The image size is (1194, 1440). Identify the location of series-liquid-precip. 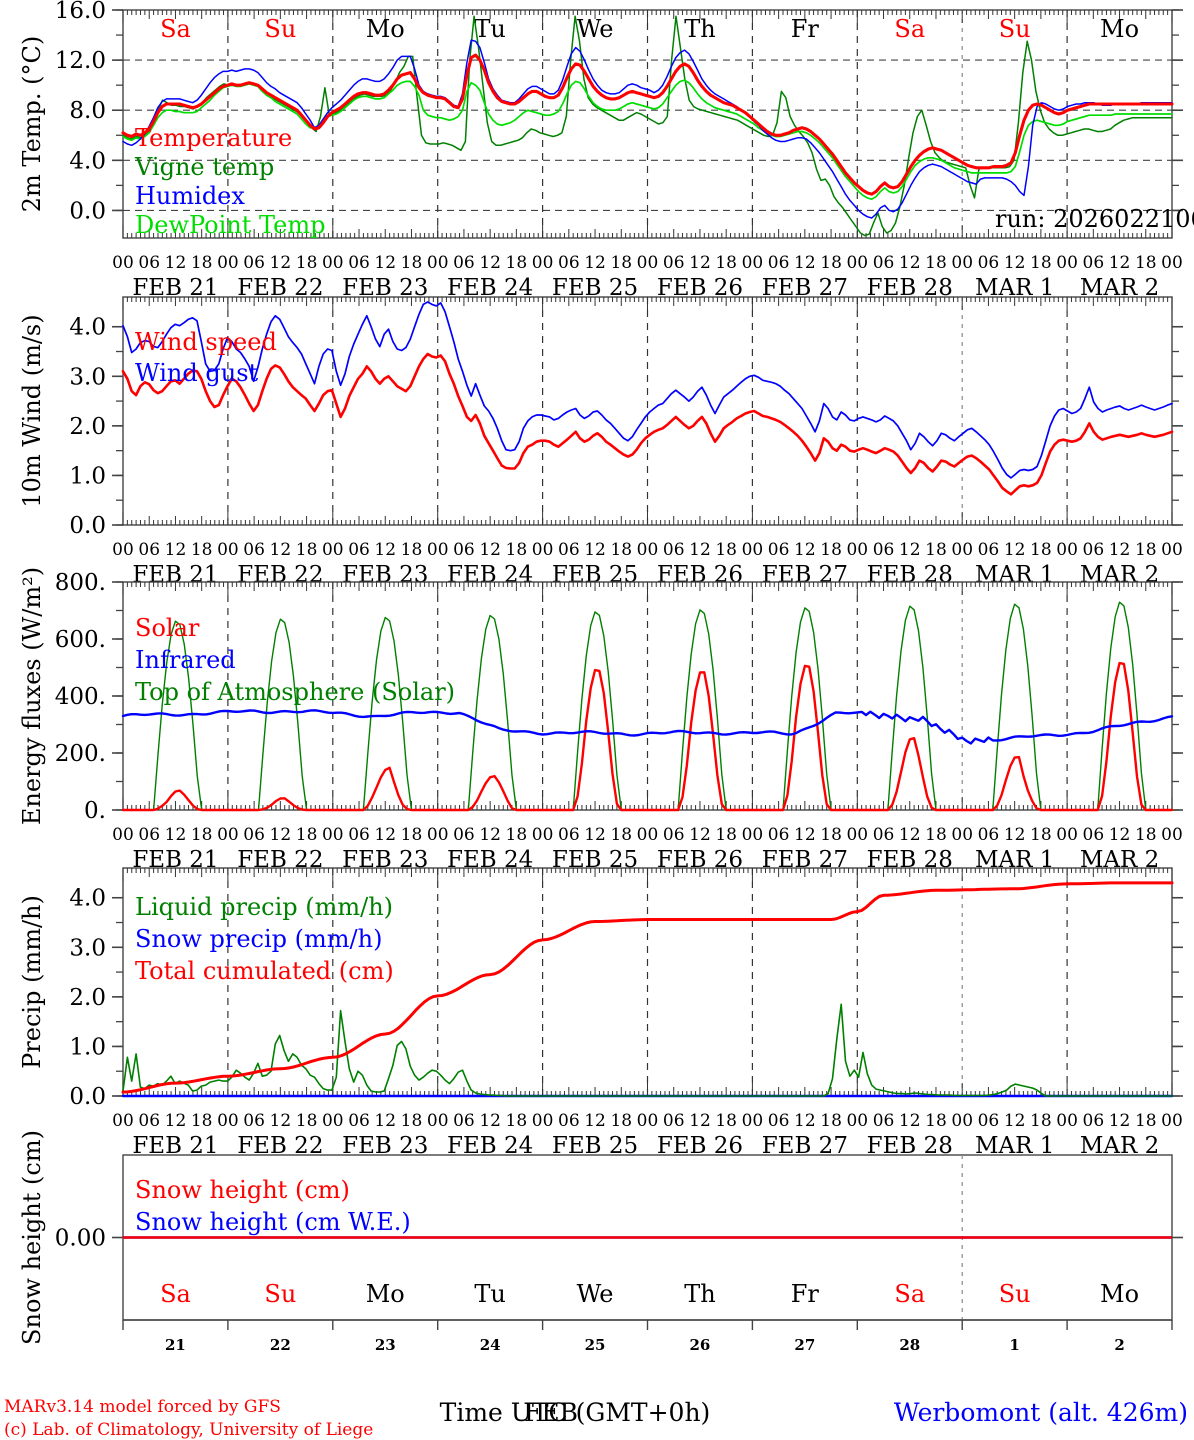
(647, 1050).